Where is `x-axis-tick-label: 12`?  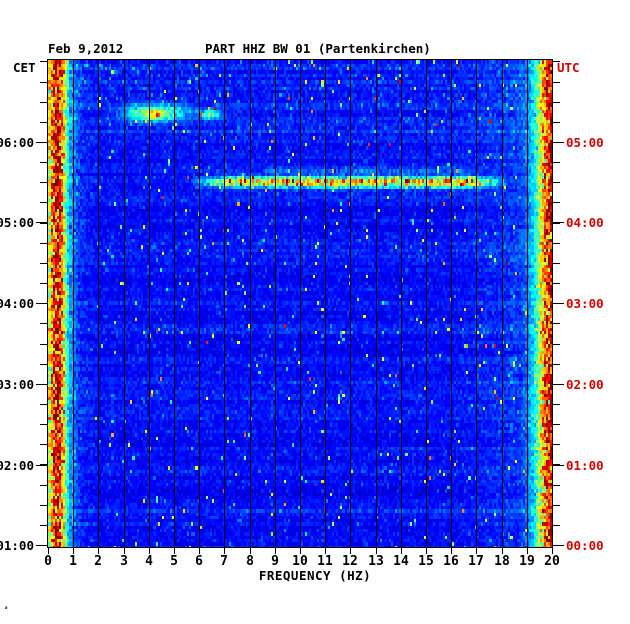
x-axis-tick-label: 12 is located at coordinates (350, 561).